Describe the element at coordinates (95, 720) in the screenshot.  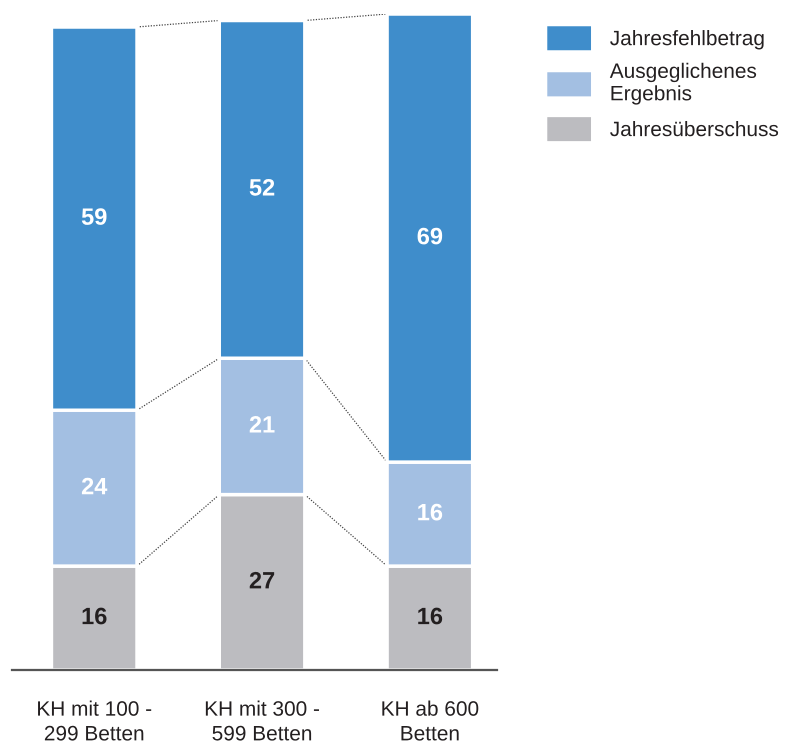
I see `x-tick-label: KH mit 100 - 299 Betten` at that location.